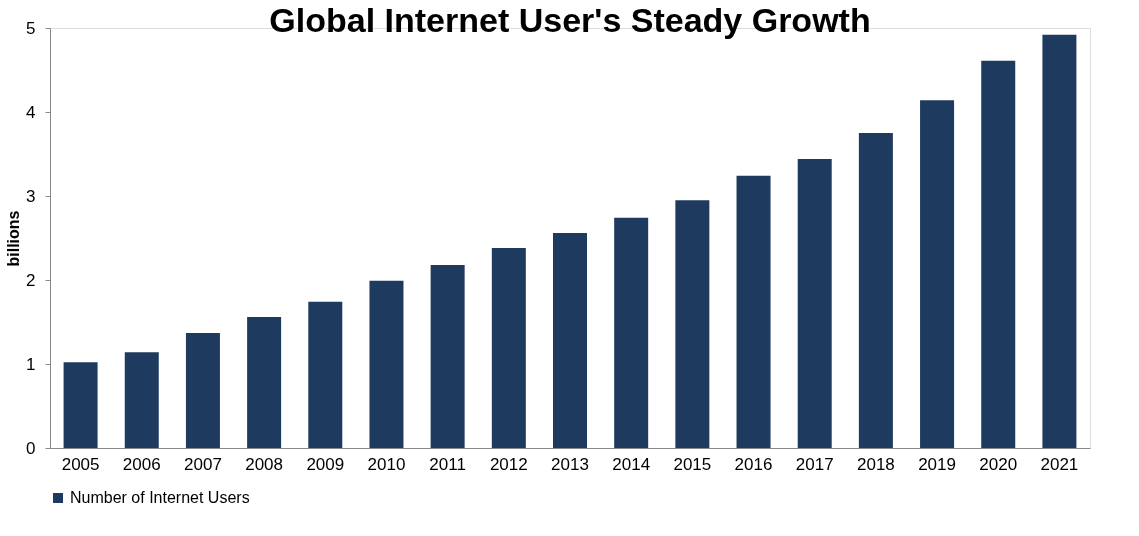 The image size is (1139, 536). What do you see at coordinates (14, 238) in the screenshot?
I see `y-axis-title: billions` at bounding box center [14, 238].